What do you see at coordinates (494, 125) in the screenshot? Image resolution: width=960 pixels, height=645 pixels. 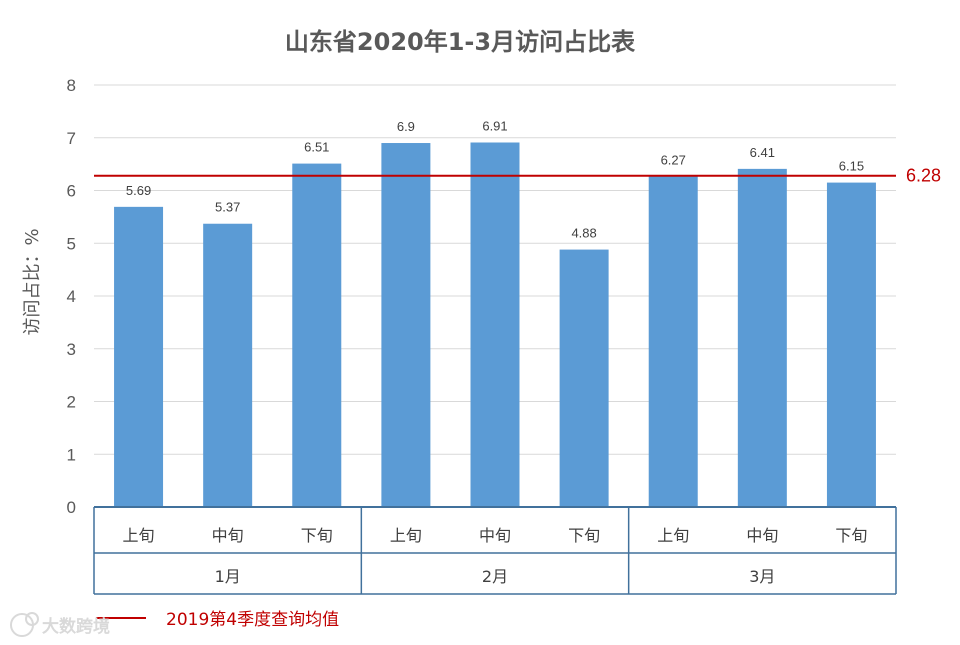 I see `data-label: 6.91` at bounding box center [494, 125].